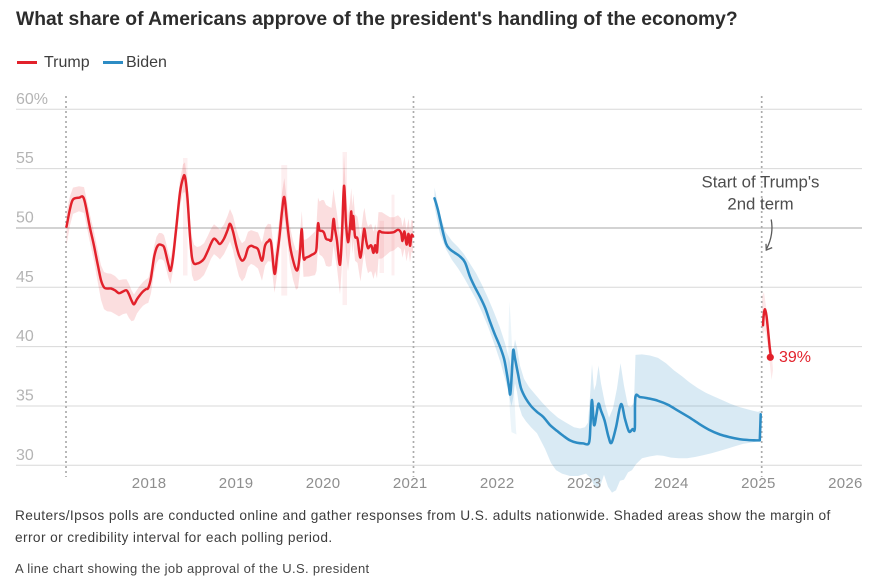 The width and height of the screenshot is (873, 580). Describe the element at coordinates (25, 277) in the screenshot. I see `svg-text: 45` at that location.